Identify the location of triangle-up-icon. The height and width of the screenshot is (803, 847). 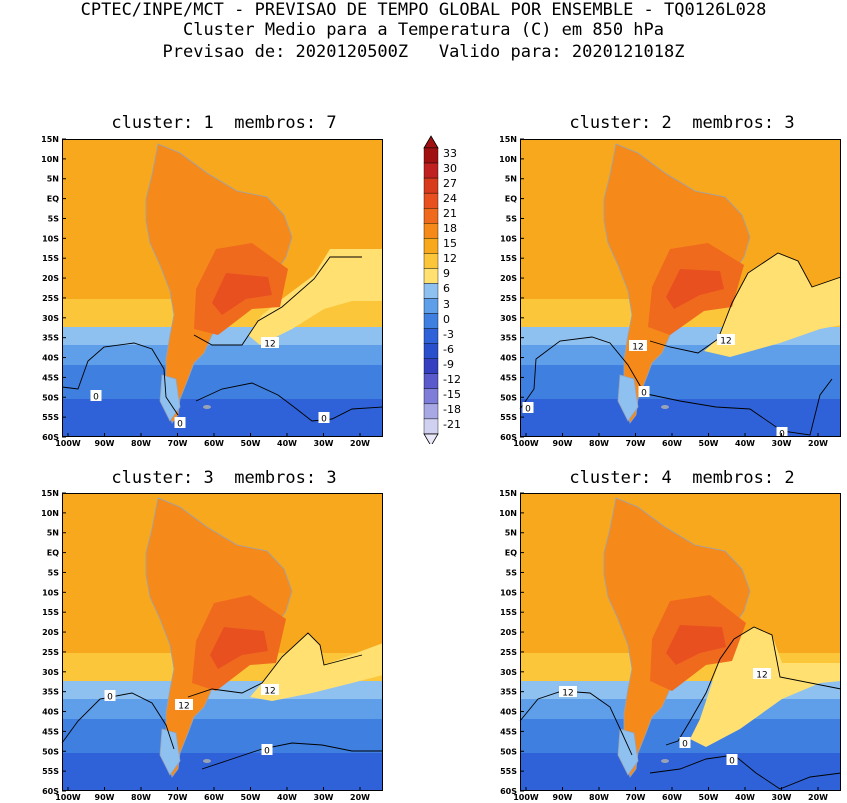
(431, 142).